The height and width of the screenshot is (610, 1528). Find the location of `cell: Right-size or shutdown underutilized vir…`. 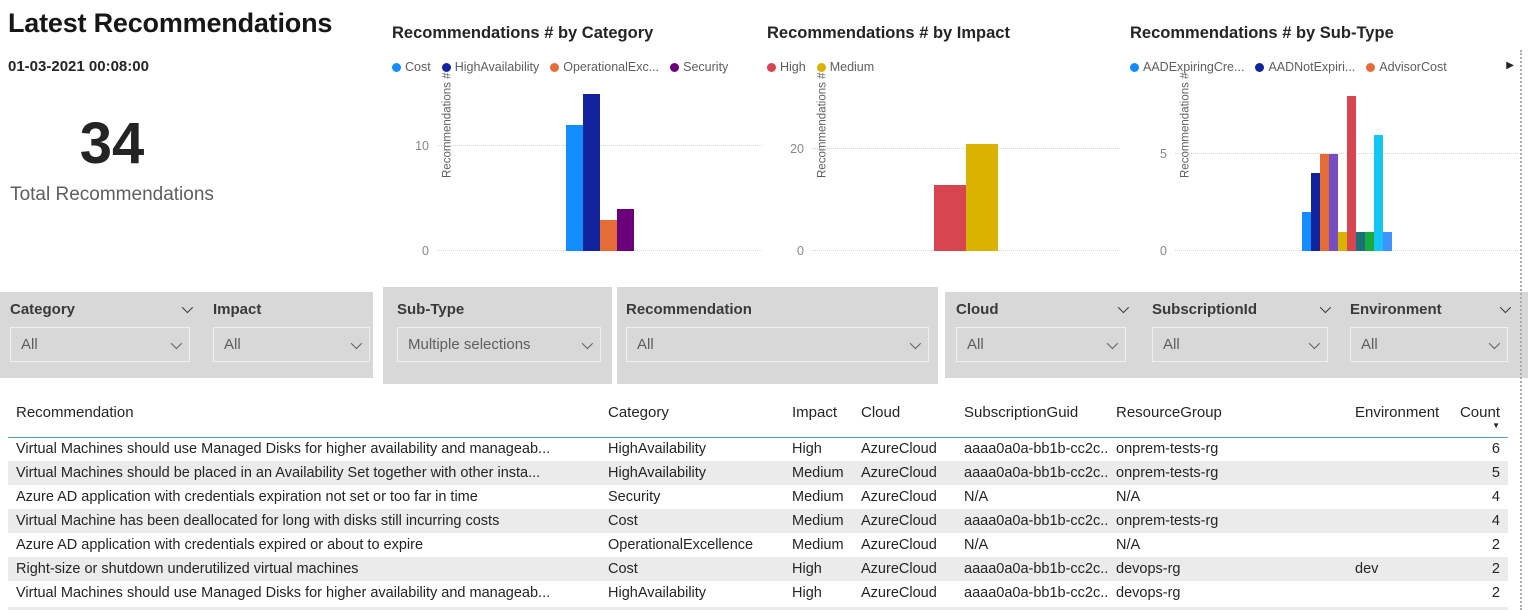

cell: Right-size or shutdown underutilized vir… is located at coordinates (187, 569).